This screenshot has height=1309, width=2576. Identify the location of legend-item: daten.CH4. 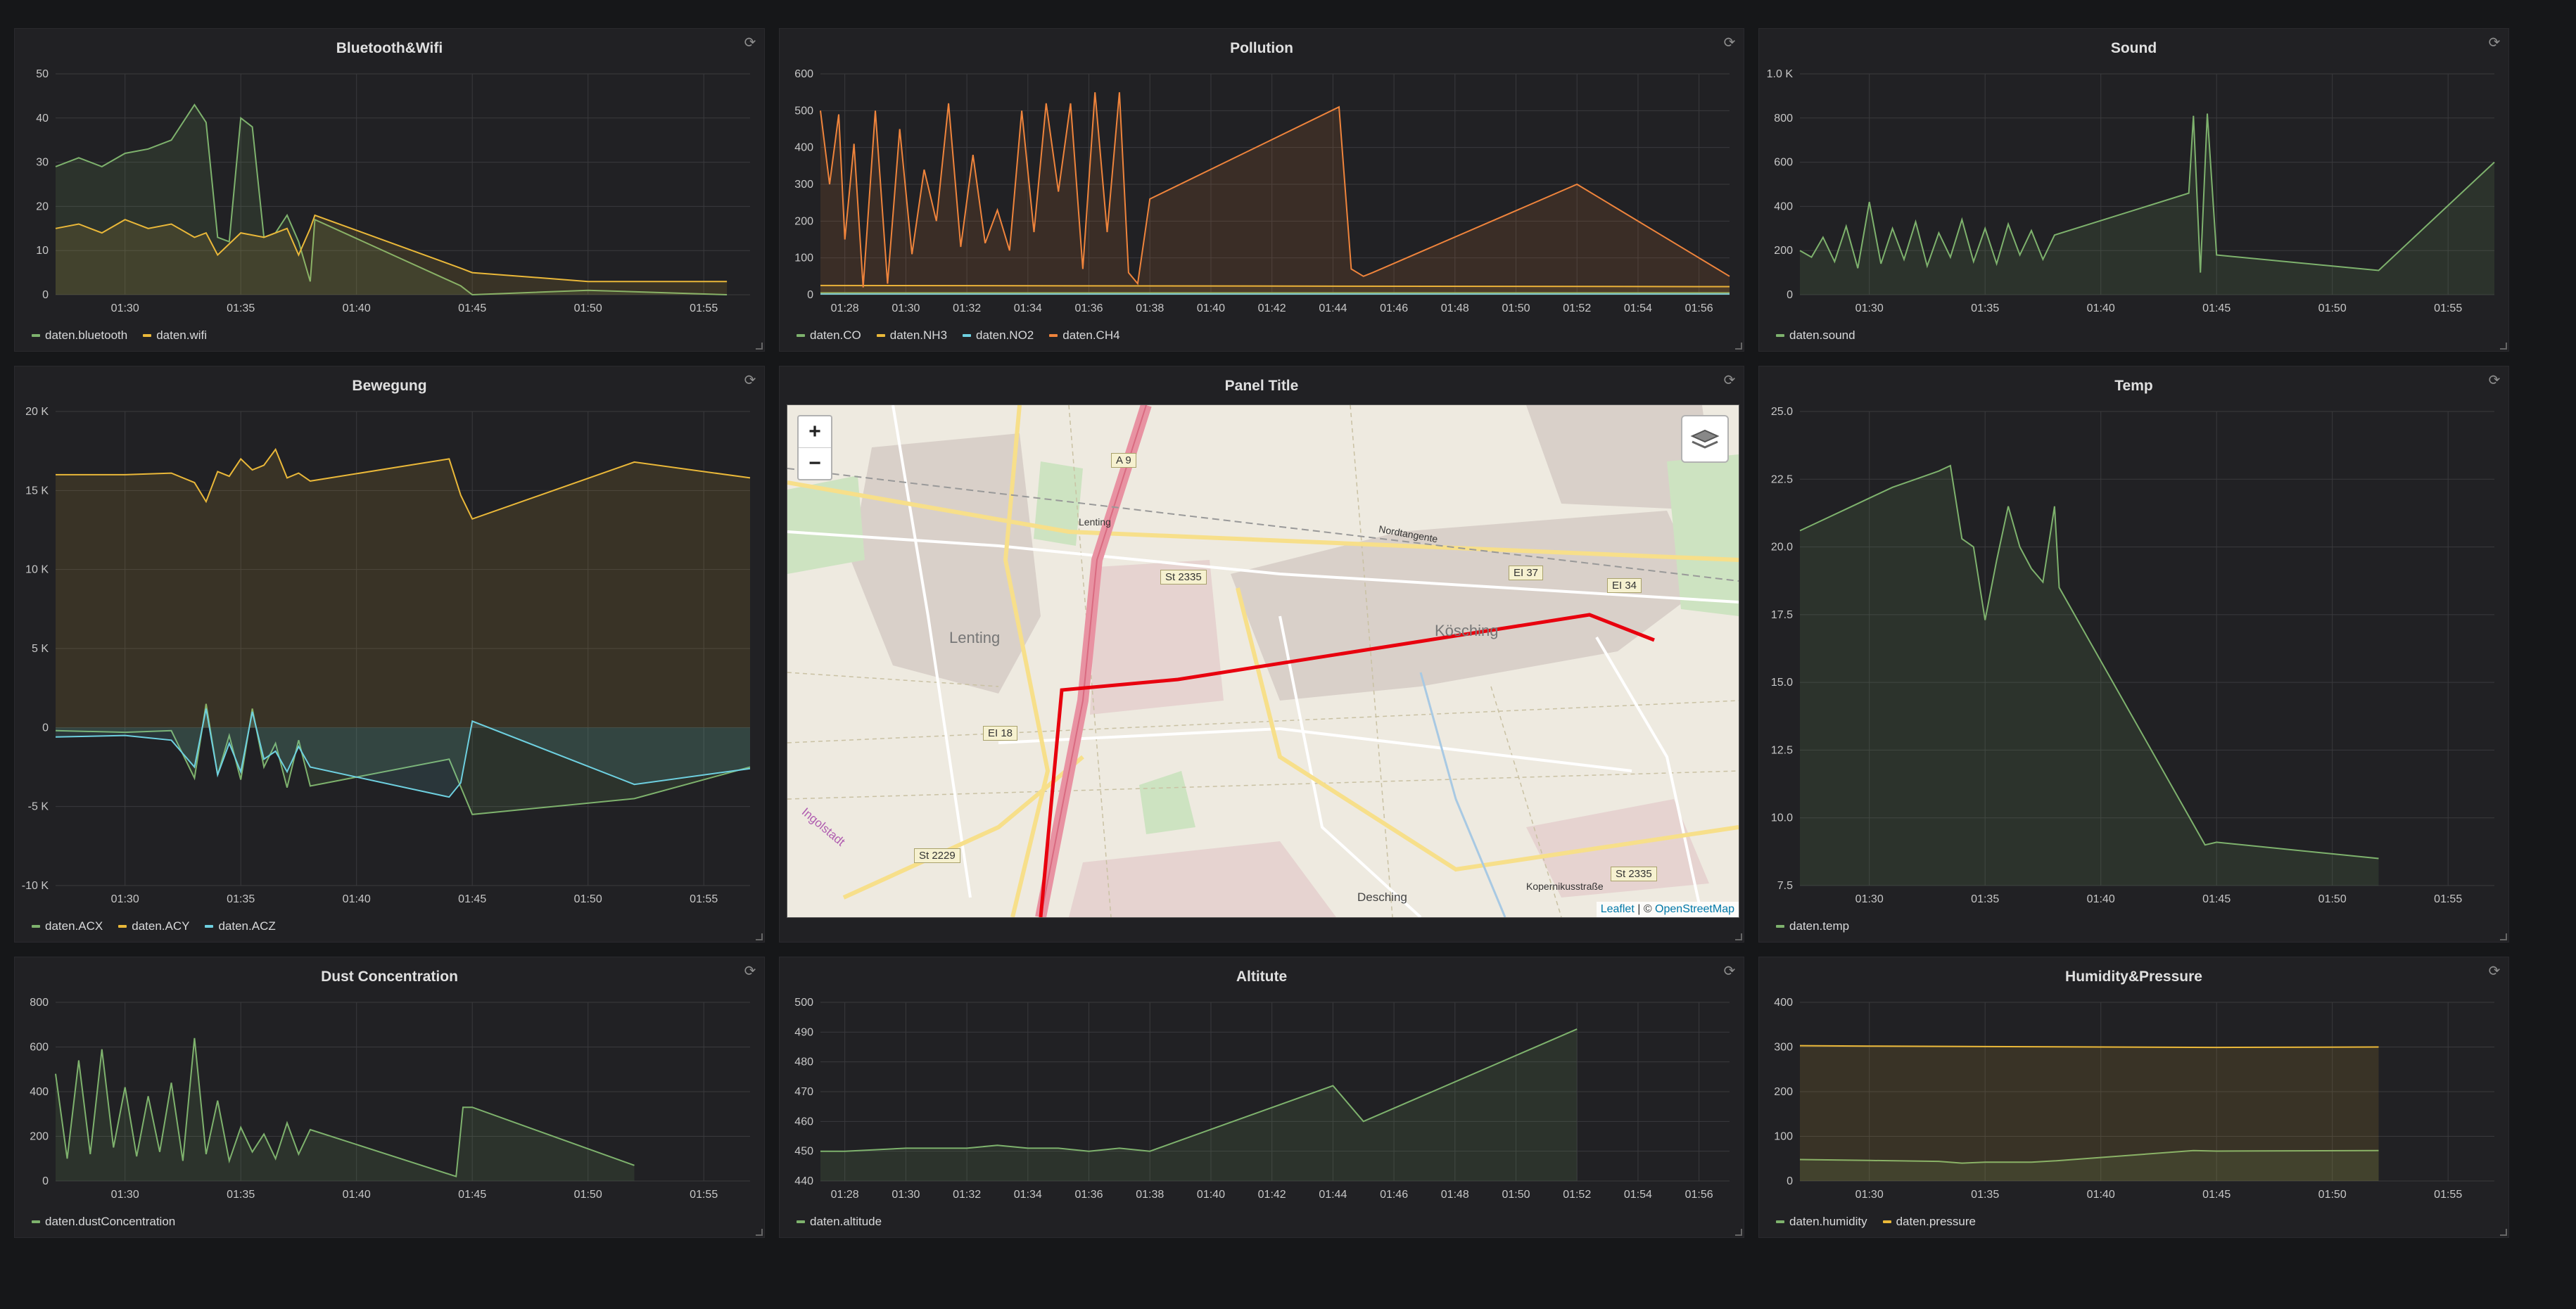
(1084, 335).